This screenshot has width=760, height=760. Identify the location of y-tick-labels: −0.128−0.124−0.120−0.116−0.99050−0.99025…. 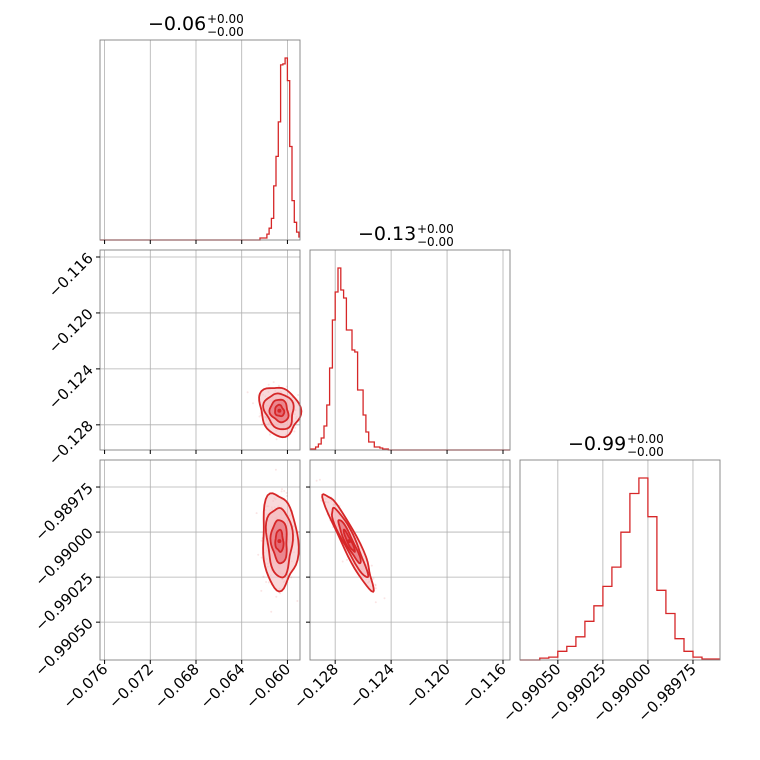
(63, 464).